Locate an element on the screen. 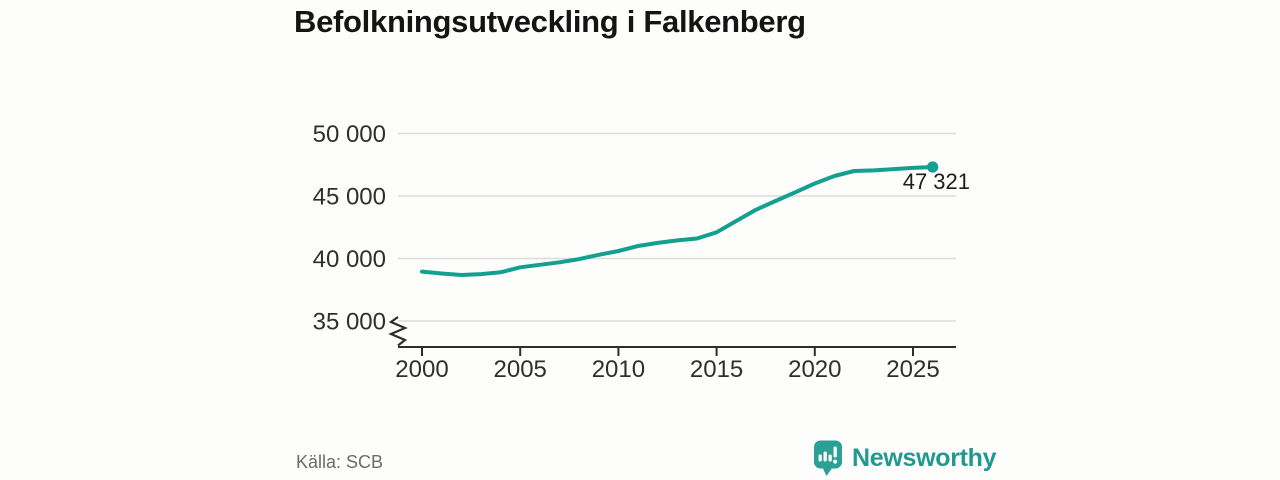 The width and height of the screenshot is (1280, 480). page-title: Befolkningsutveckling i Falkenberg is located at coordinates (550, 21).